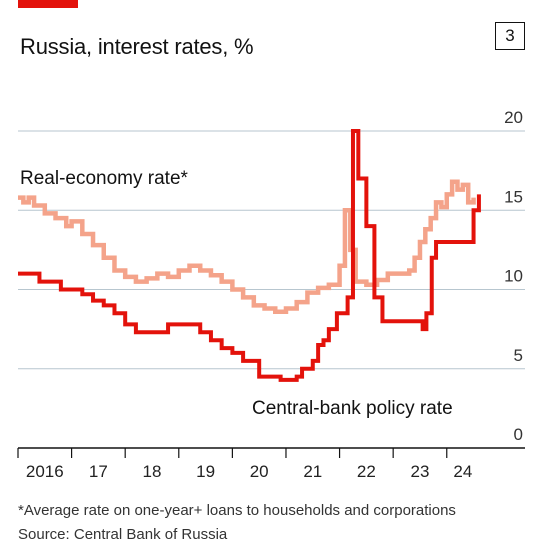 This screenshot has width=541, height=560. What do you see at coordinates (259, 471) in the screenshot?
I see `x-tick-label: 20` at bounding box center [259, 471].